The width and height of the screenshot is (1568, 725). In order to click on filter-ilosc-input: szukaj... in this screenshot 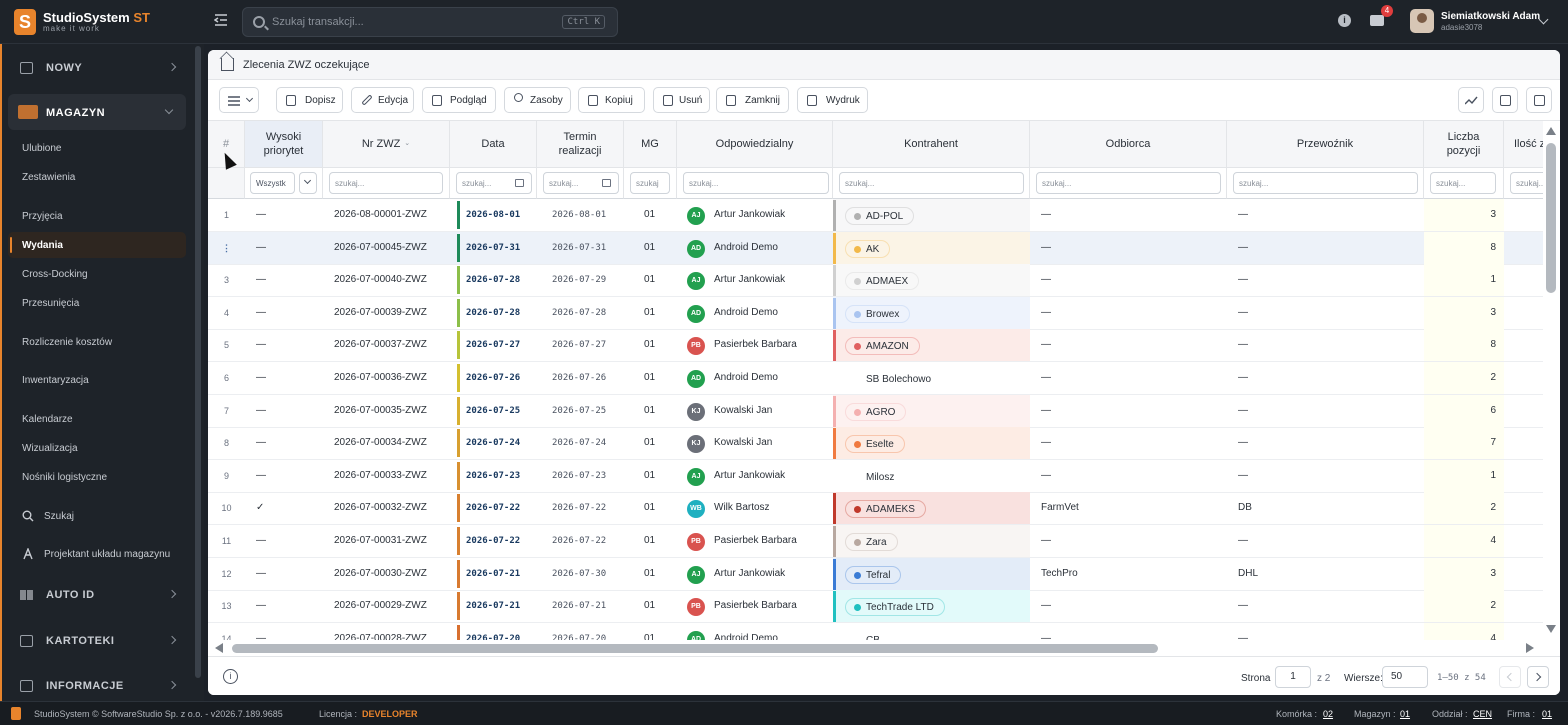, I will do `click(1526, 183)`.